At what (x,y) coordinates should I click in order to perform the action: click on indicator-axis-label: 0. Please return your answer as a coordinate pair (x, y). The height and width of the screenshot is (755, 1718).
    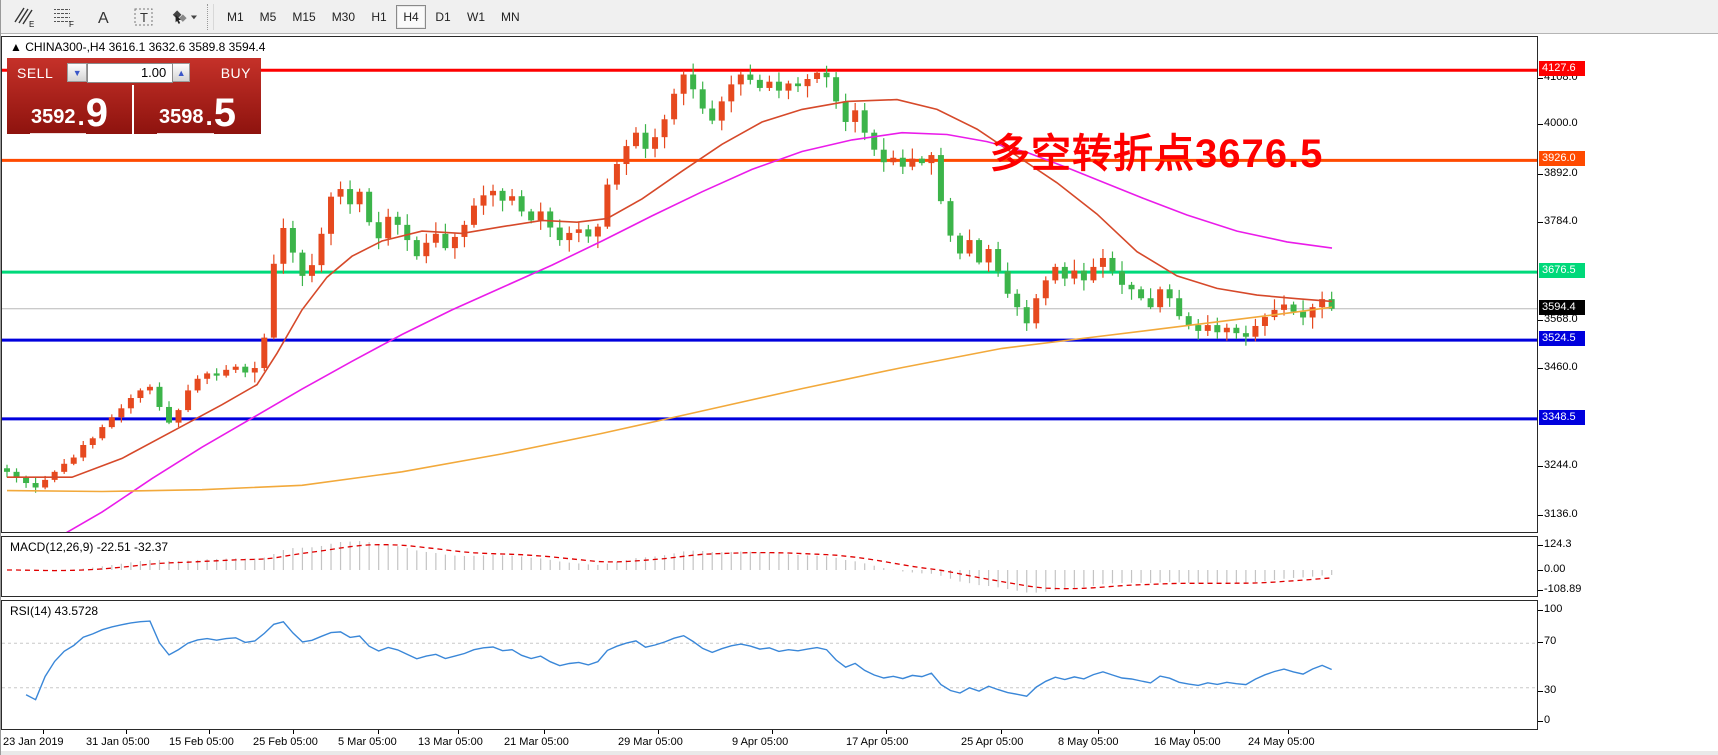
    Looking at the image, I should click on (1547, 720).